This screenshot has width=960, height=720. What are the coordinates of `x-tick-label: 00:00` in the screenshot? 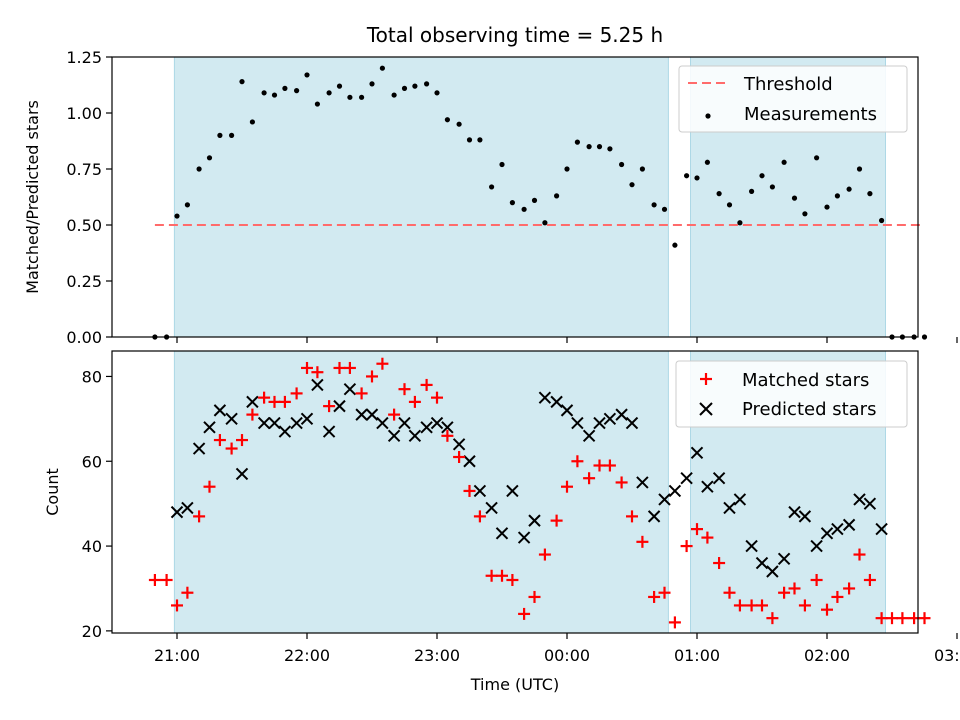 It's located at (567, 655).